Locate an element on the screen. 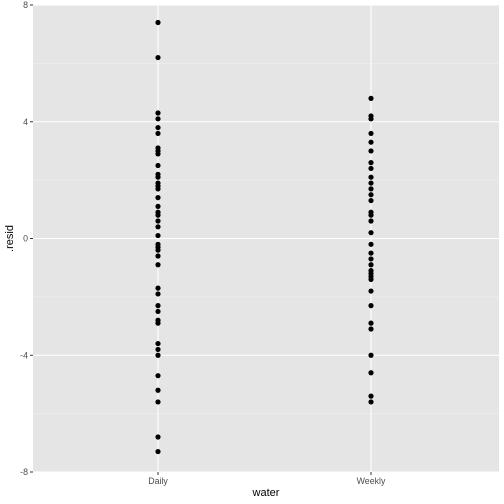 Image resolution: width=504 pixels, height=504 pixels. y-tick-label: -8 is located at coordinates (24, 472).